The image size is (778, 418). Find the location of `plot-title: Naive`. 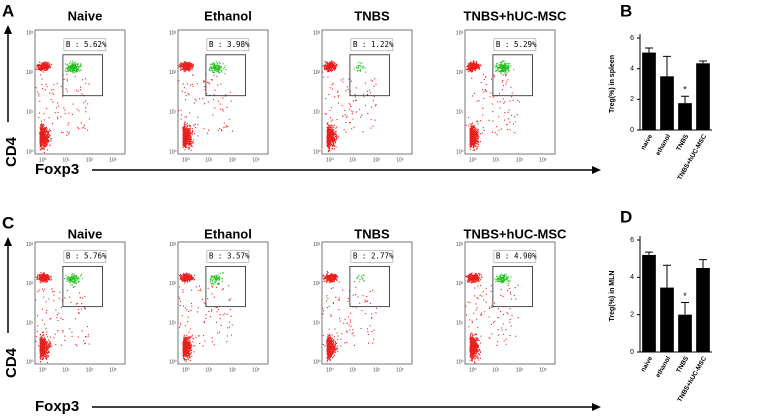

plot-title: Naive is located at coordinates (85, 233).